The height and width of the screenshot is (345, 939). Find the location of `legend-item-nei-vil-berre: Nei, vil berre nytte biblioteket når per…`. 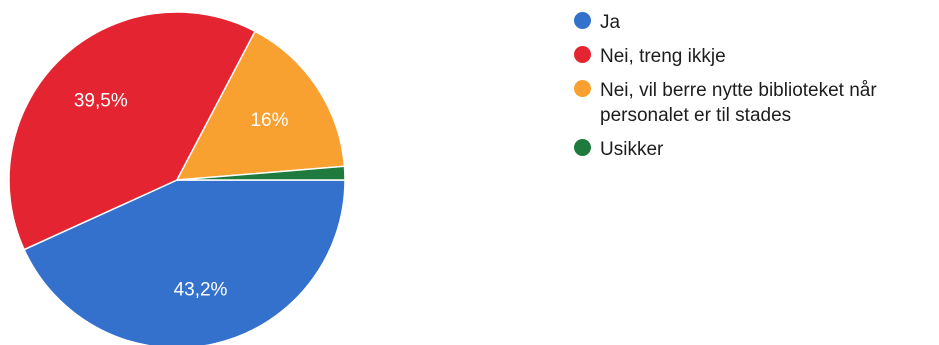

legend-item-nei-vil-berre: Nei, vil berre nytte biblioteket når per… is located at coordinates (754, 103).